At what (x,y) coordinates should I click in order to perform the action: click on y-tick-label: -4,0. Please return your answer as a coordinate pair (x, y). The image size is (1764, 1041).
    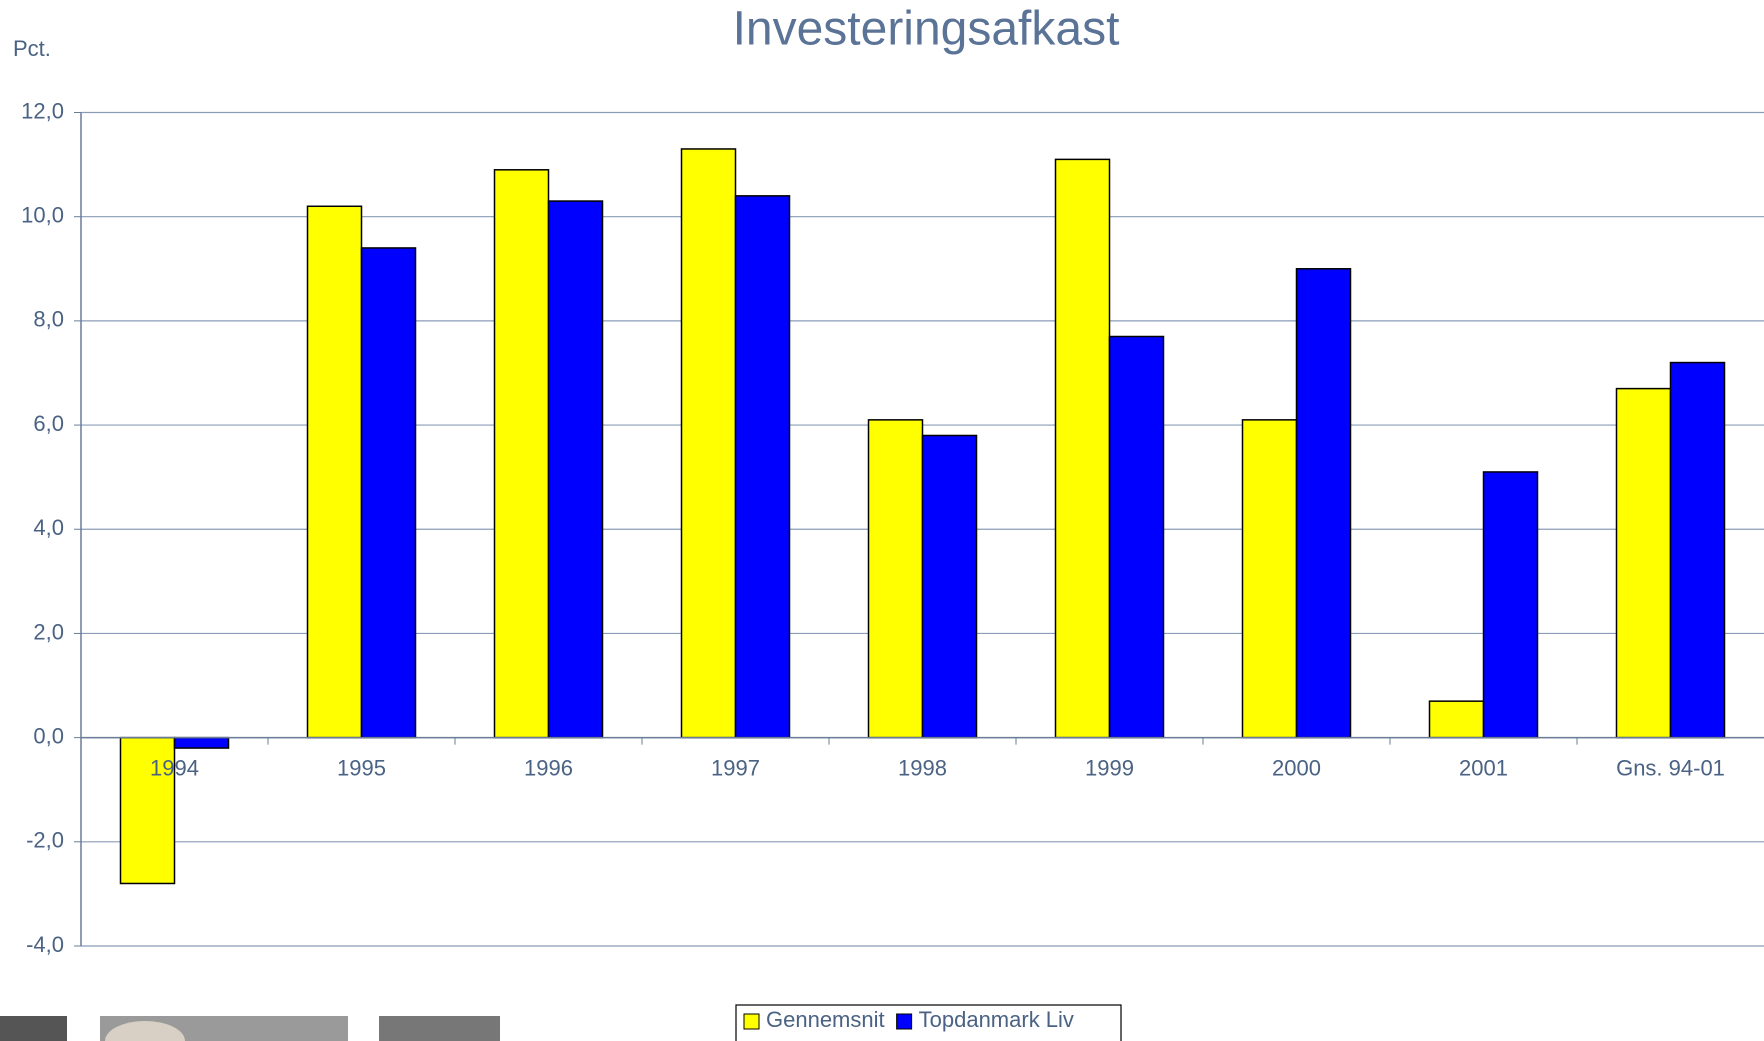
    Looking at the image, I should click on (45, 944).